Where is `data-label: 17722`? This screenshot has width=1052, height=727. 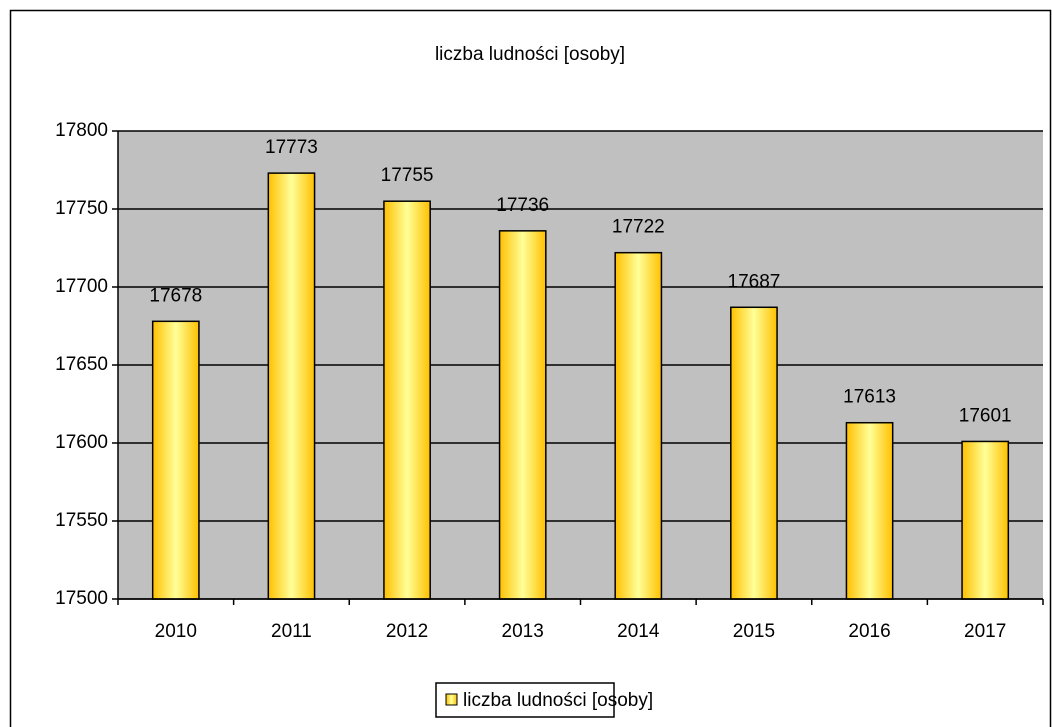
data-label: 17722 is located at coordinates (638, 227).